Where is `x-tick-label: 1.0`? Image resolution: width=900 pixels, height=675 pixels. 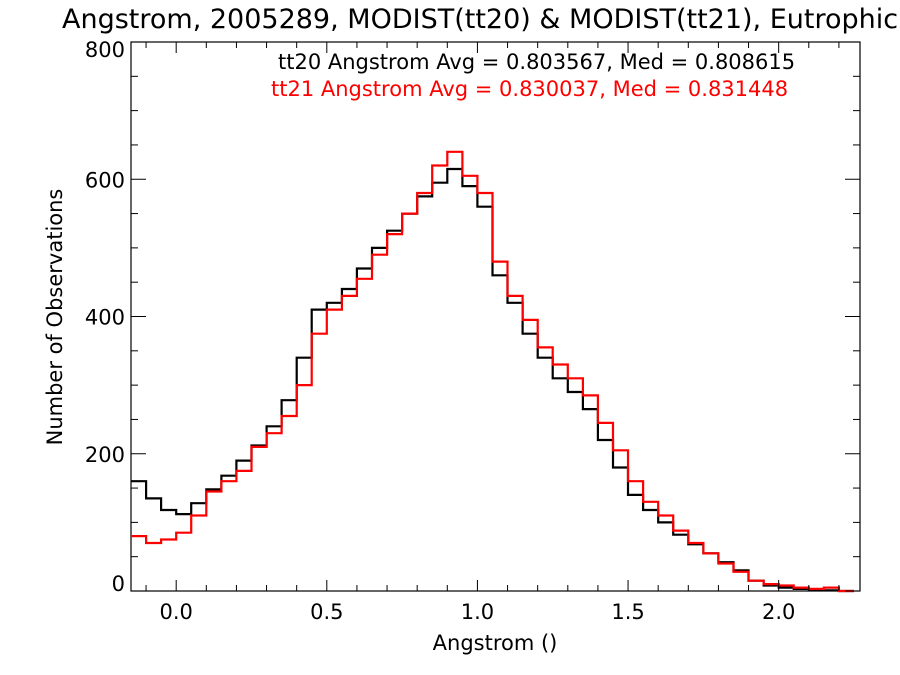
x-tick-label: 1.0 is located at coordinates (477, 612).